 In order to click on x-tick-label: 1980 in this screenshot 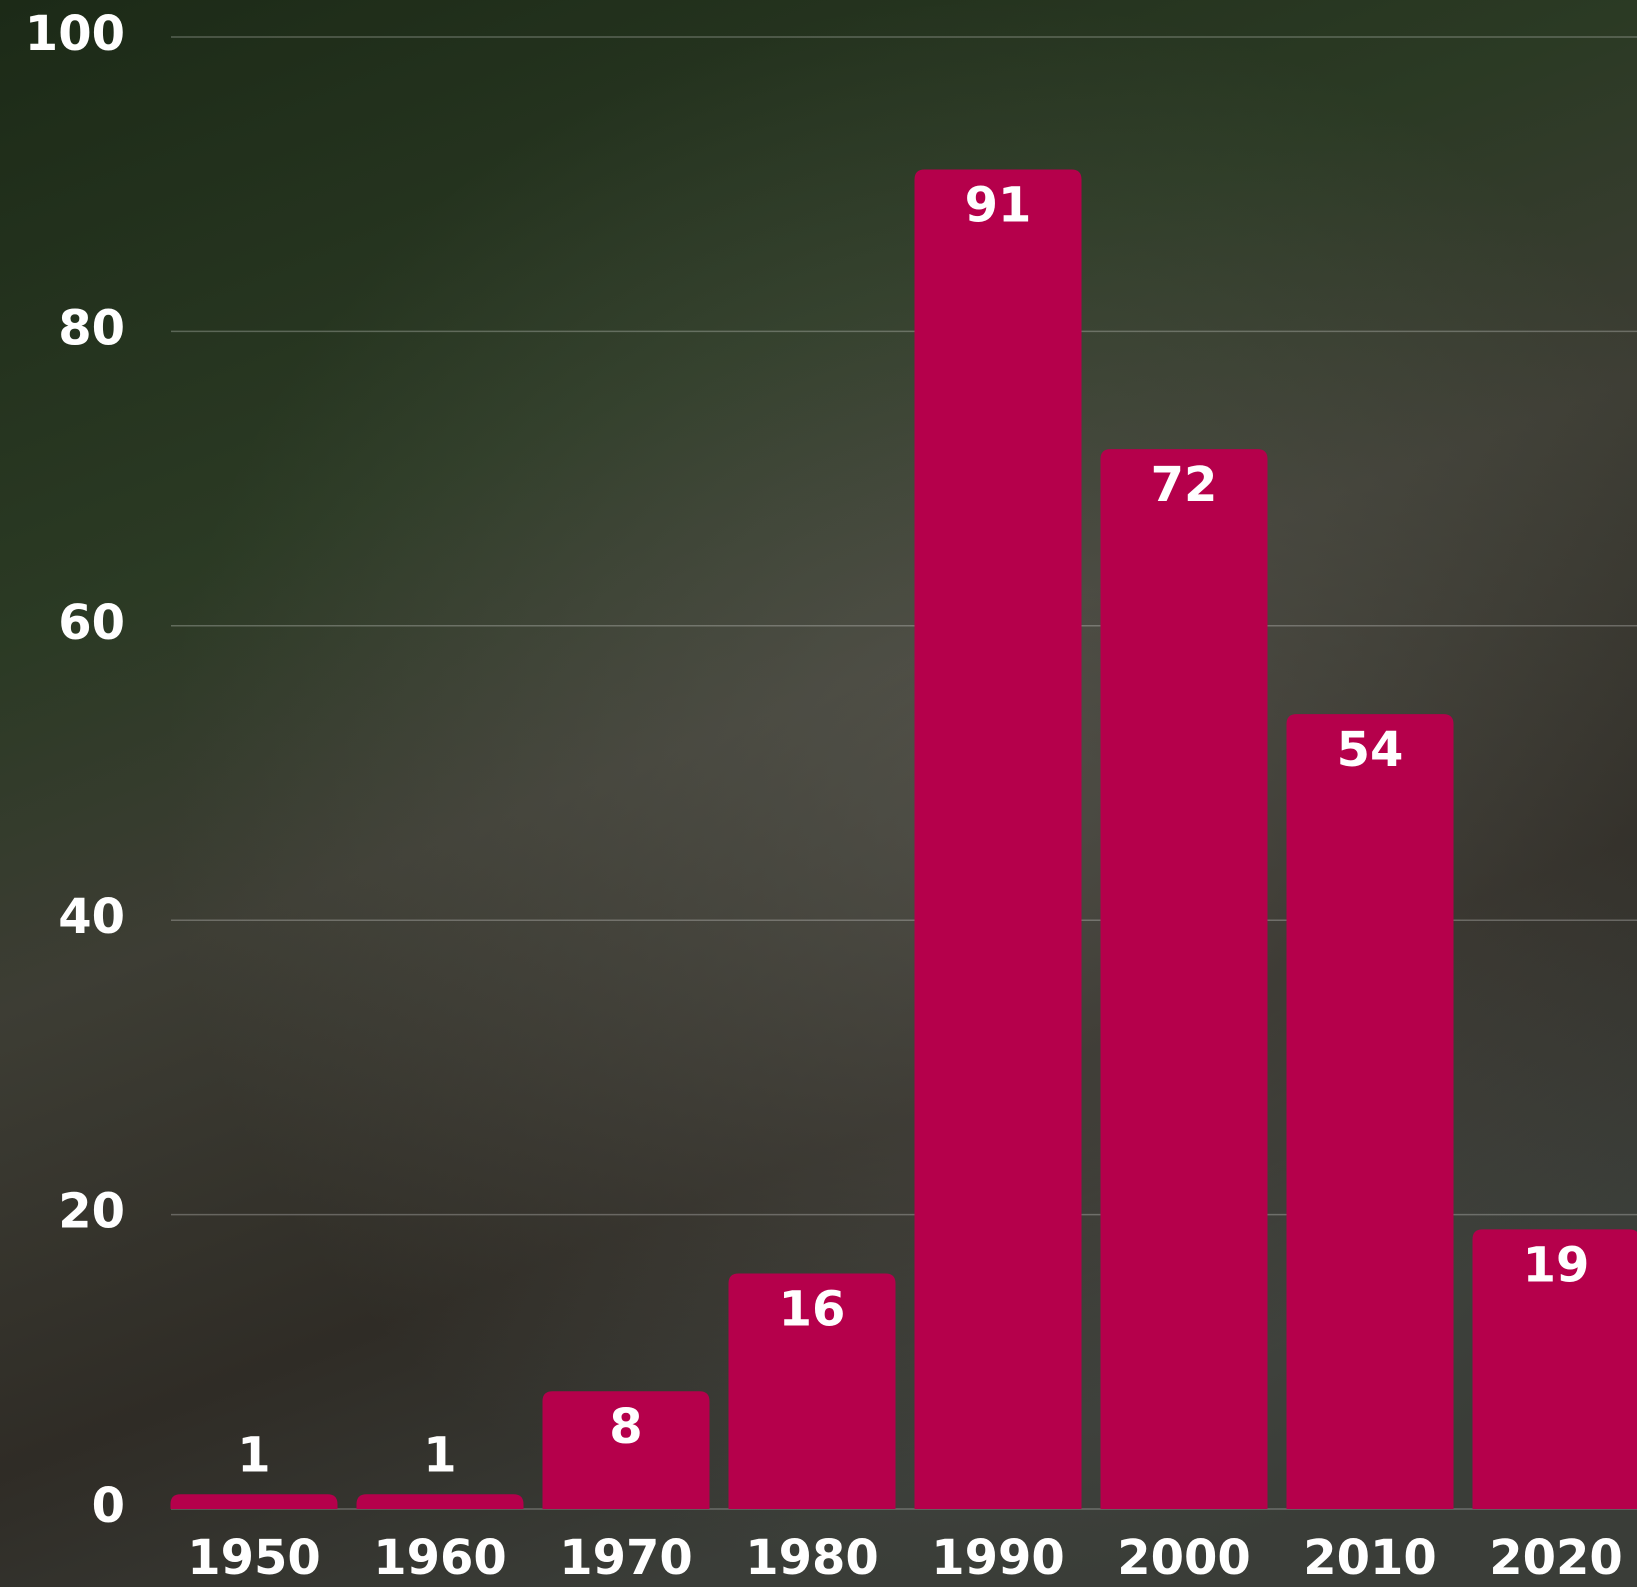, I will do `click(812, 1558)`.